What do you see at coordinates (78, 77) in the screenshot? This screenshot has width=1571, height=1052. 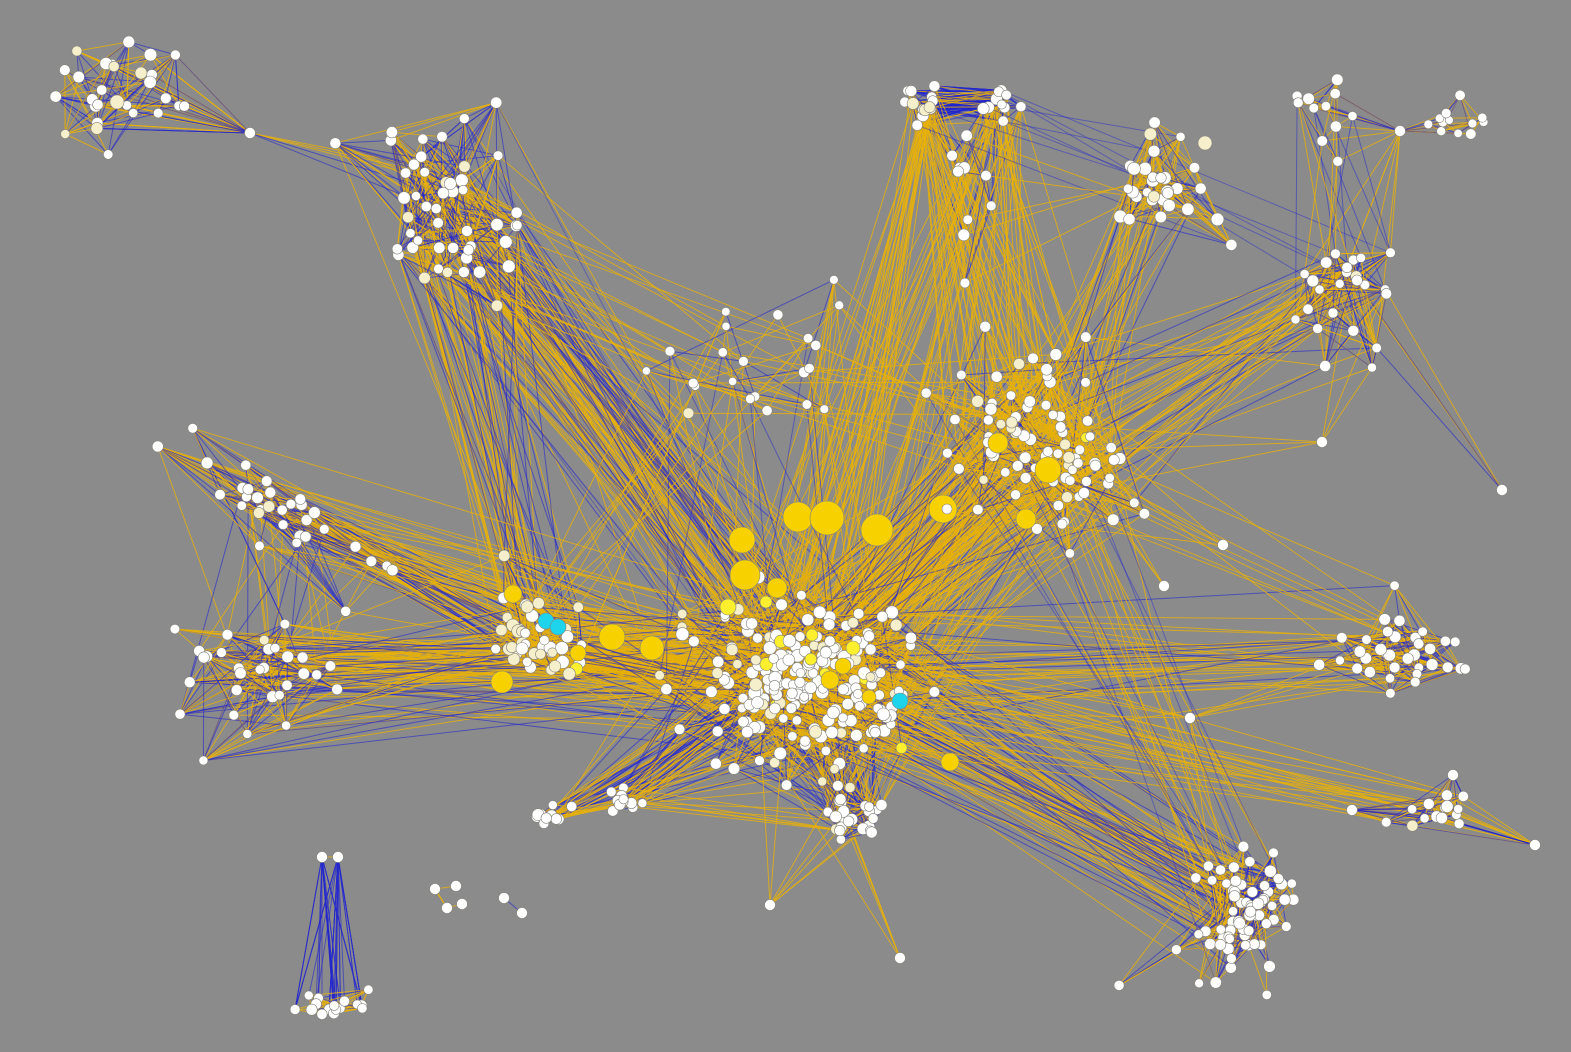 I see `graph-node` at bounding box center [78, 77].